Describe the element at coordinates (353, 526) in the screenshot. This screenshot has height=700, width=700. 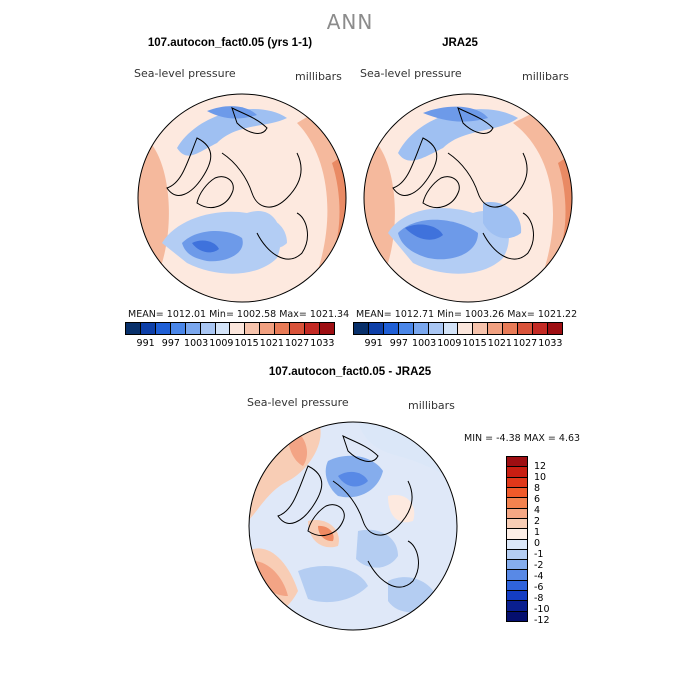
I see `panel3-map` at that location.